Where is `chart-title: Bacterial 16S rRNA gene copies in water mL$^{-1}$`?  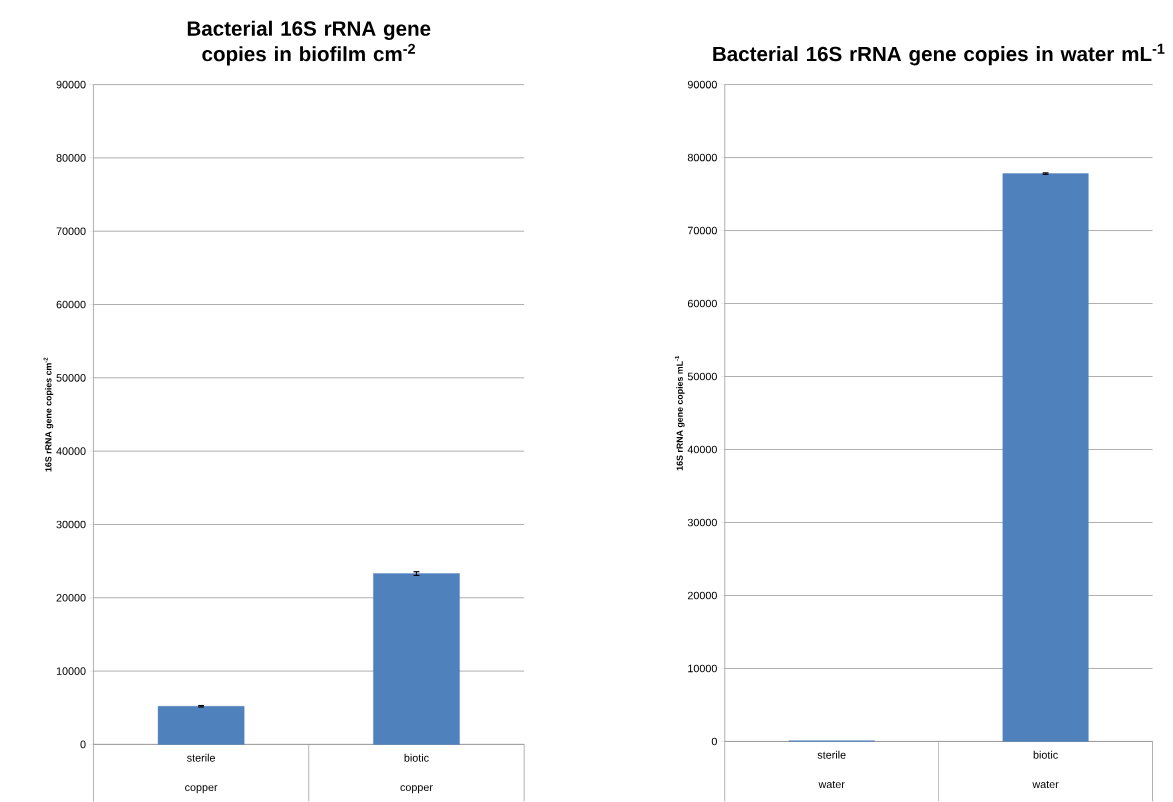 chart-title: Bacterial 16S rRNA gene copies in water mL$^{-1}$ is located at coordinates (939, 54).